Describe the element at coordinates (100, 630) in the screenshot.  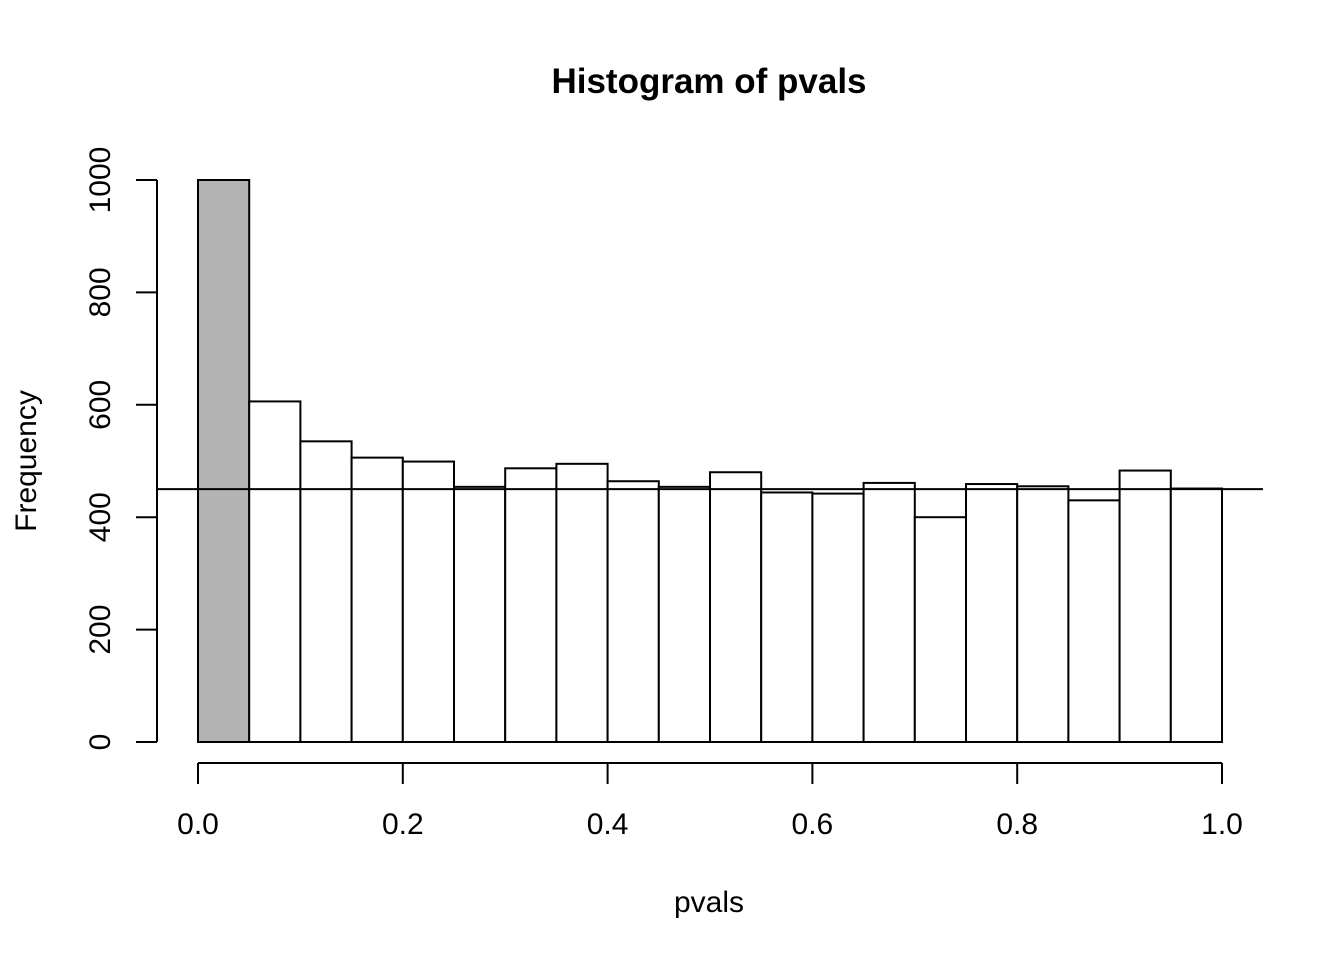
I see `y-tick-label: 200` at that location.